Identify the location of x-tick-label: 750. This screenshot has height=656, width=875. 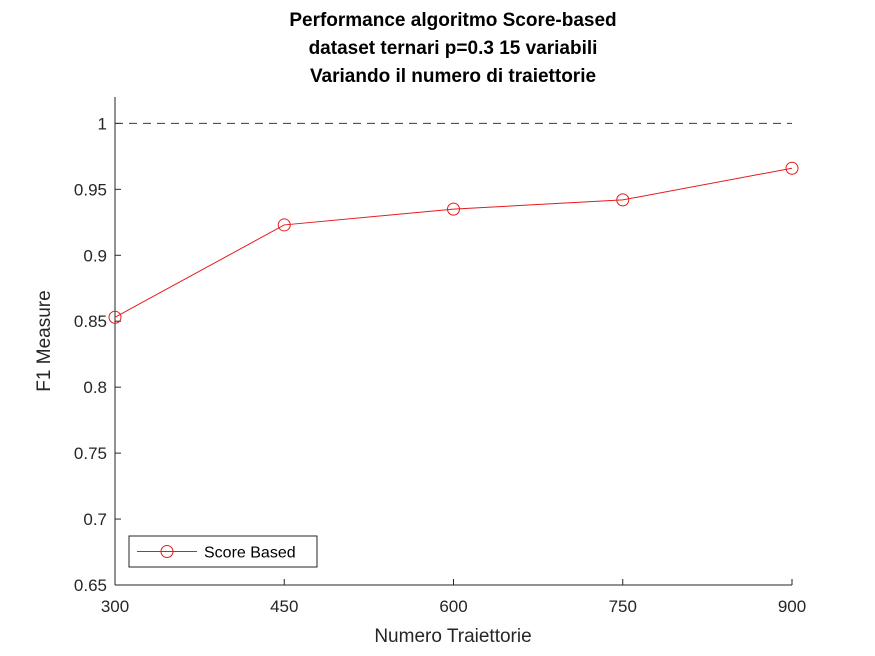
(623, 606).